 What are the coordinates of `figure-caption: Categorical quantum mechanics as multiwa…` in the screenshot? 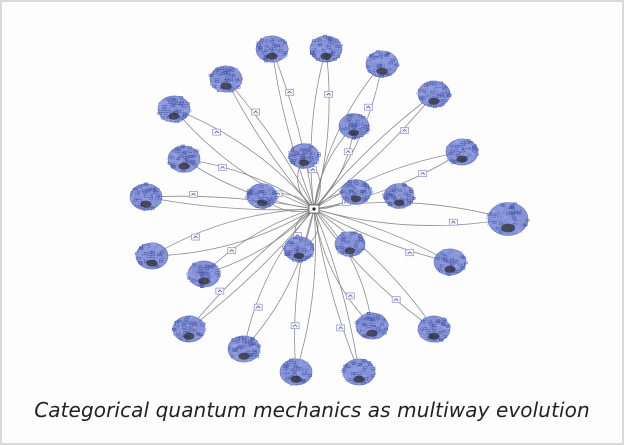 It's located at (312, 410).